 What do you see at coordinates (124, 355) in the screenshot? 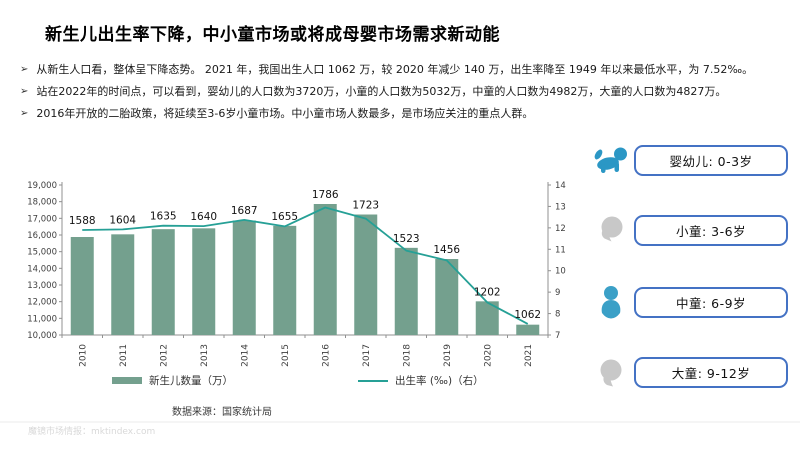
I see `x-axis-label: 2011` at bounding box center [124, 355].